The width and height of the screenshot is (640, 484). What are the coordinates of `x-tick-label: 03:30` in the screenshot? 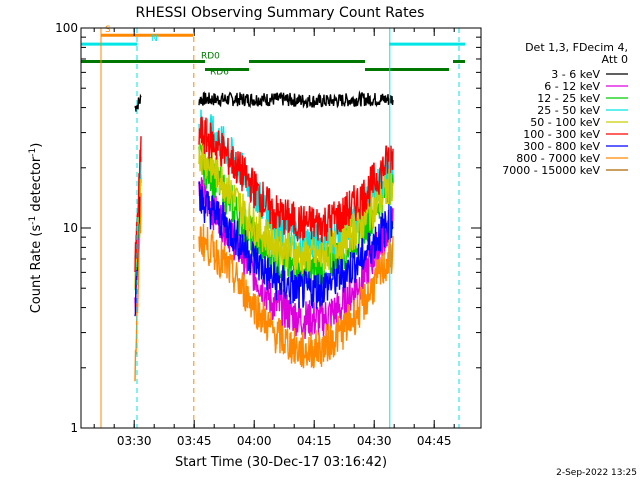 It's located at (134, 441).